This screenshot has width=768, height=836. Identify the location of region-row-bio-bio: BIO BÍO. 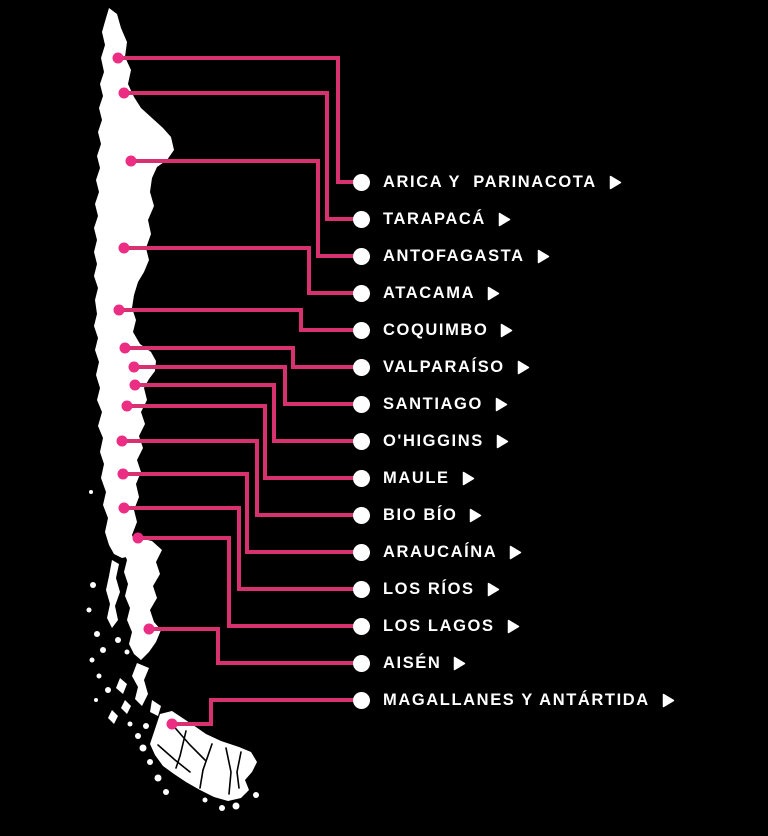
(417, 515).